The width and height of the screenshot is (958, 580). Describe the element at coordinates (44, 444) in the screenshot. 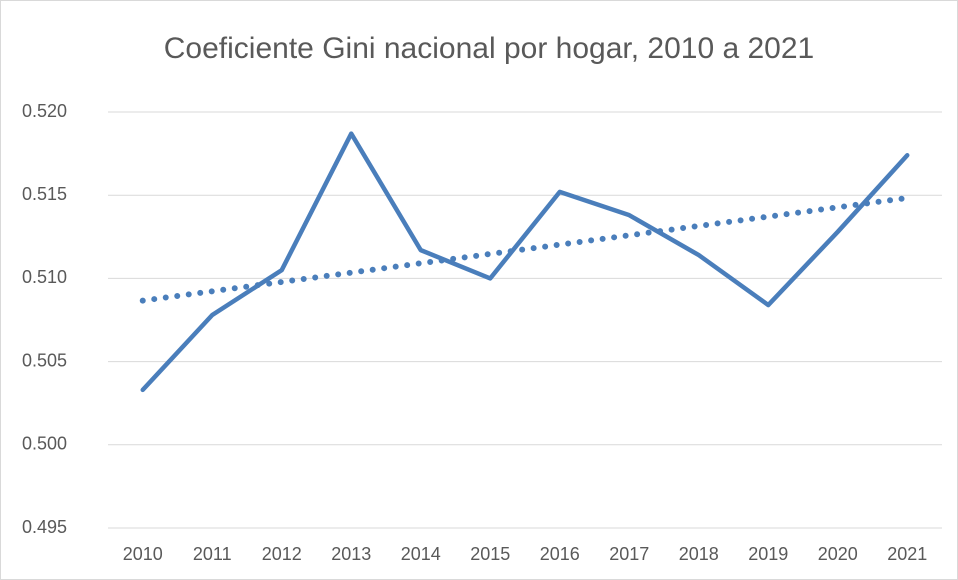

I see `y-tick-label: 0.500` at that location.